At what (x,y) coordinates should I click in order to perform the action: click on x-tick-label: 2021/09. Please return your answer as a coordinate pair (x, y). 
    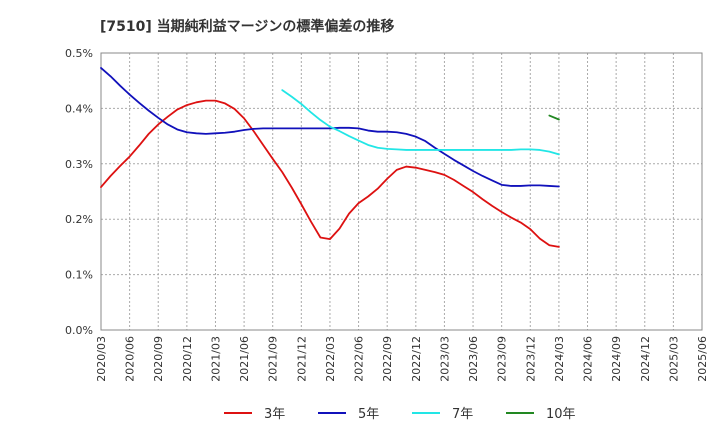
    Looking at the image, I should click on (273, 359).